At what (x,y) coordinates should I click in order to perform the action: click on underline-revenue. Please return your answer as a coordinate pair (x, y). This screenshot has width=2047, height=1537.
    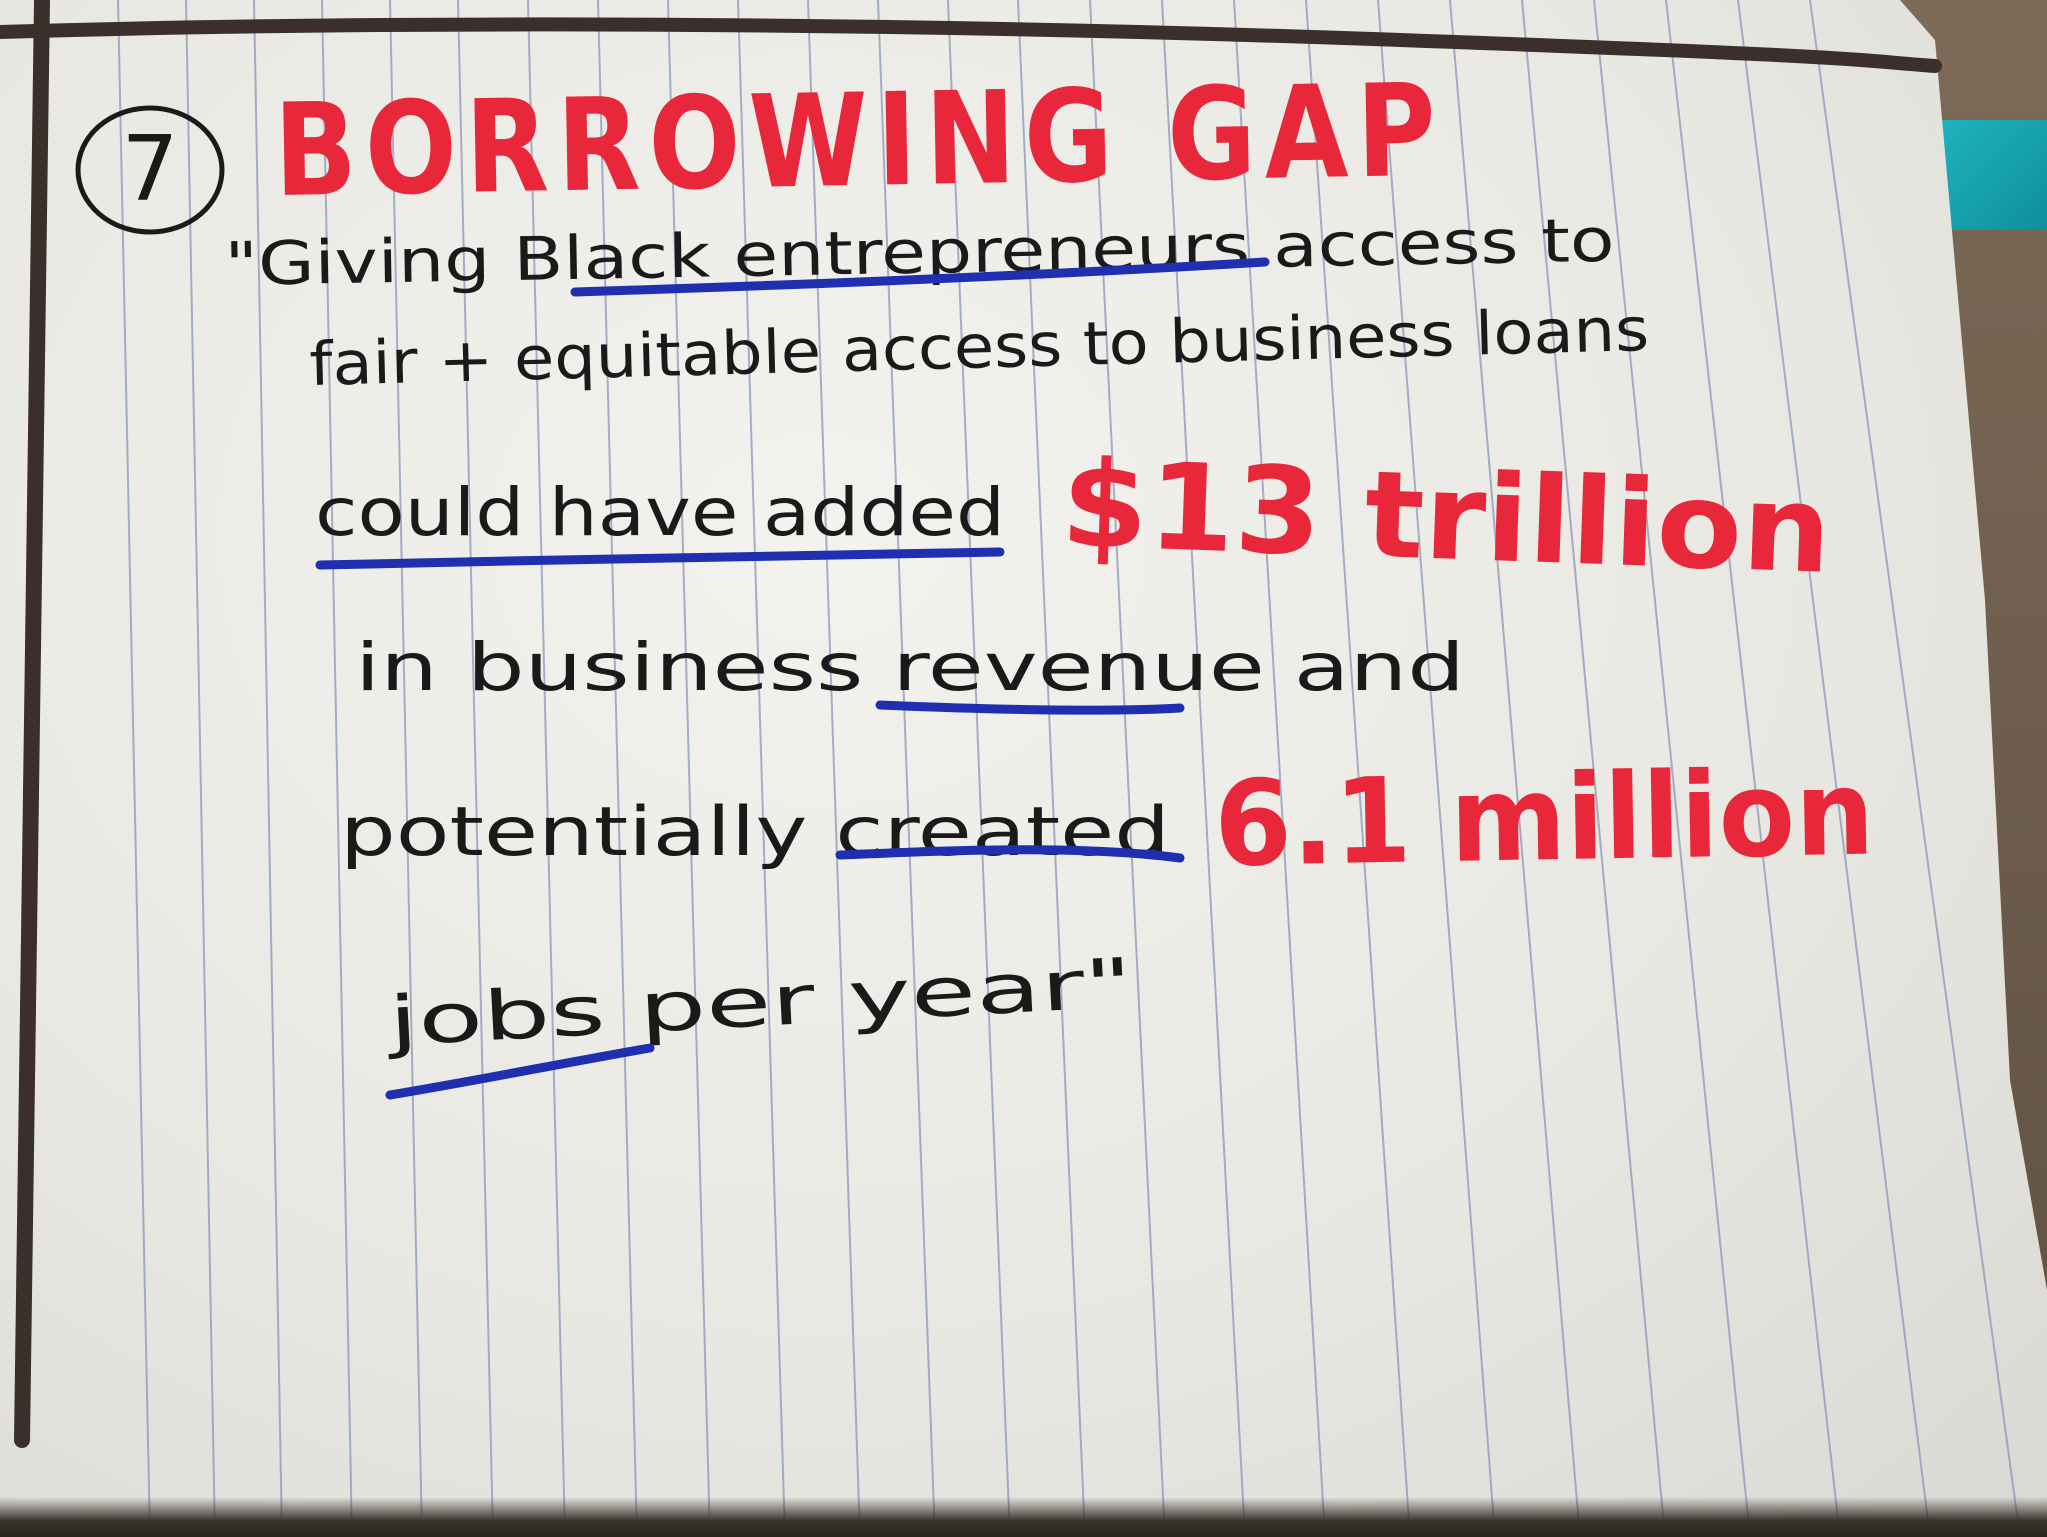
    Looking at the image, I should click on (1030, 707).